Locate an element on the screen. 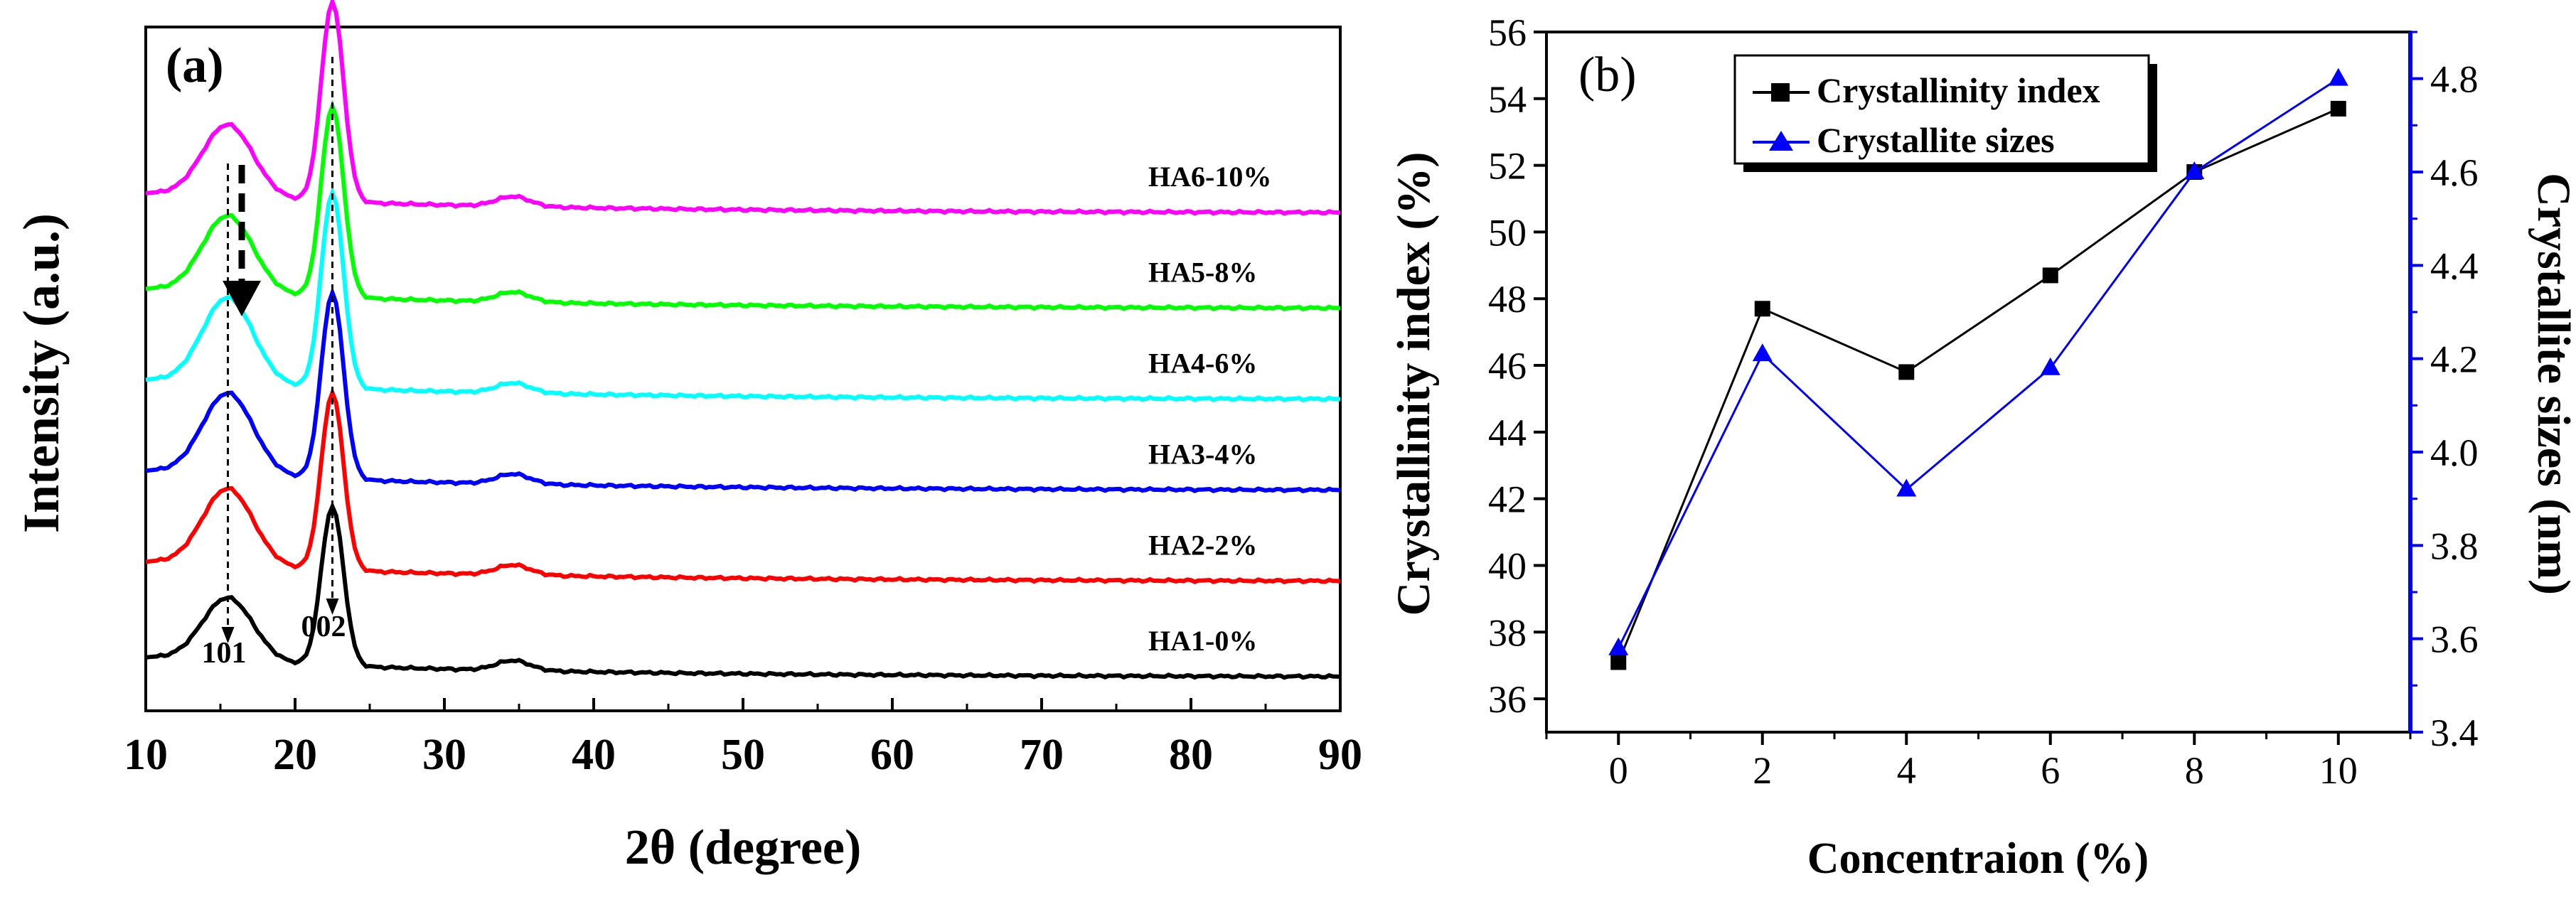 Image resolution: width=2576 pixels, height=907 pixels. crystallinity-y-axis-label: Crystallinity index (%) is located at coordinates (1414, 384).